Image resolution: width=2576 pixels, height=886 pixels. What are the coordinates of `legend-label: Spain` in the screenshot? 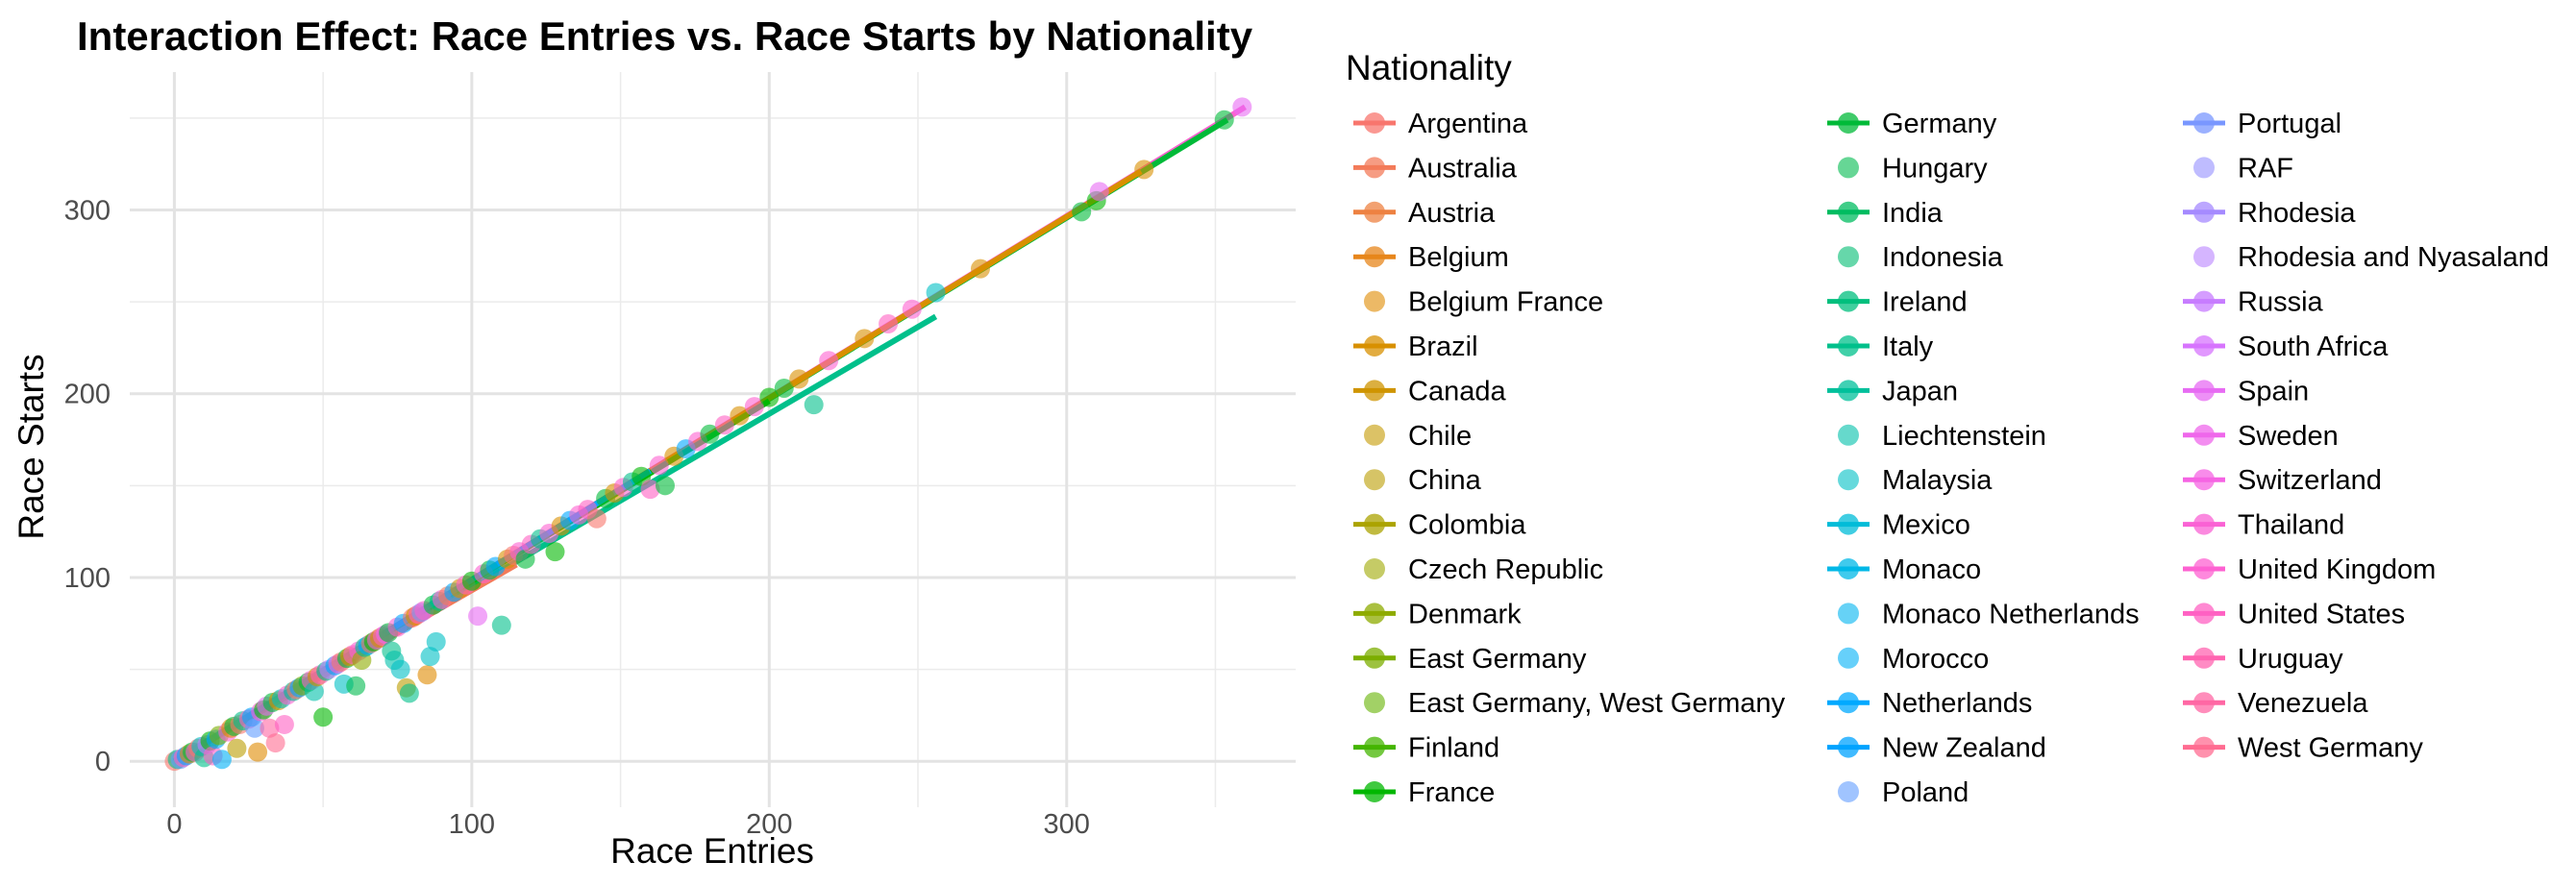 It's located at (2274, 391).